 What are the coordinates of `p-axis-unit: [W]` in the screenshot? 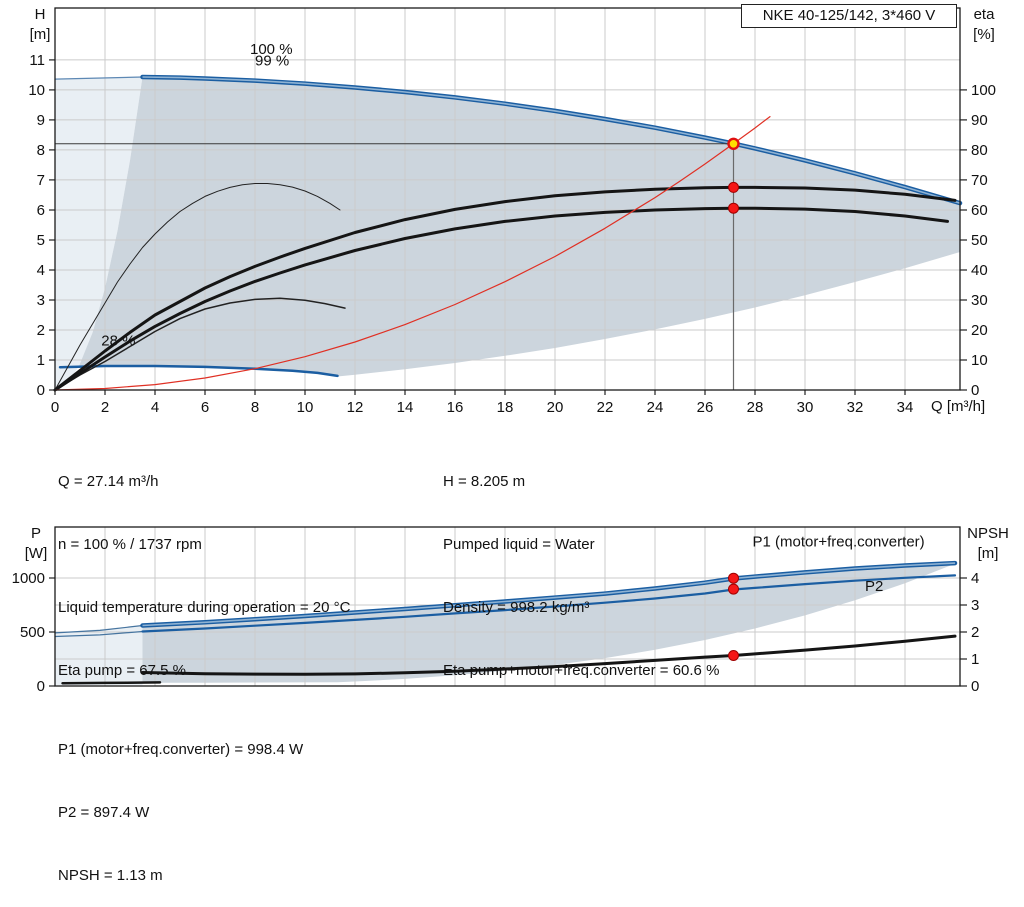 It's located at (36, 553).